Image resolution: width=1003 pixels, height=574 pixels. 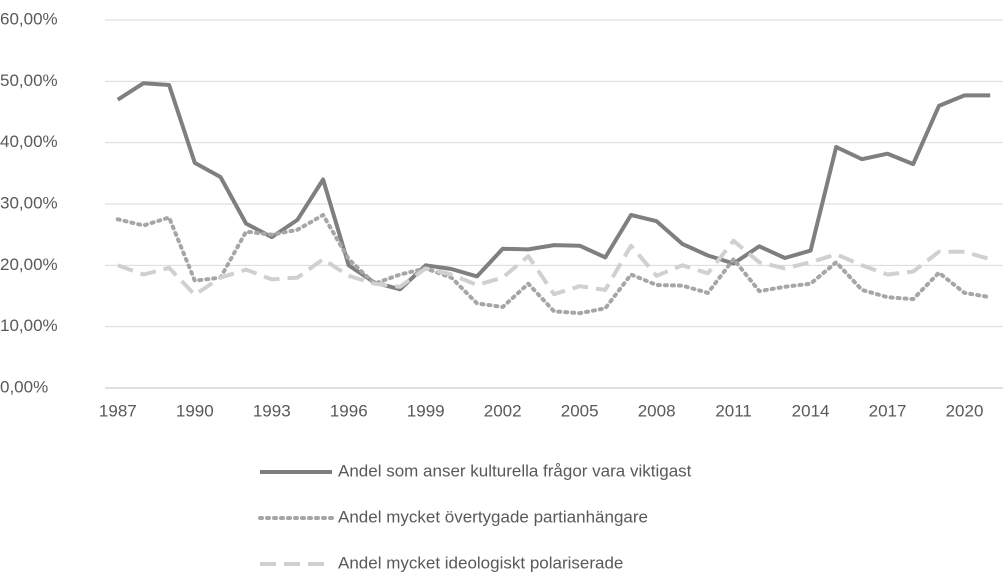 I want to click on x-tick-label: 1996, so click(x=349, y=410).